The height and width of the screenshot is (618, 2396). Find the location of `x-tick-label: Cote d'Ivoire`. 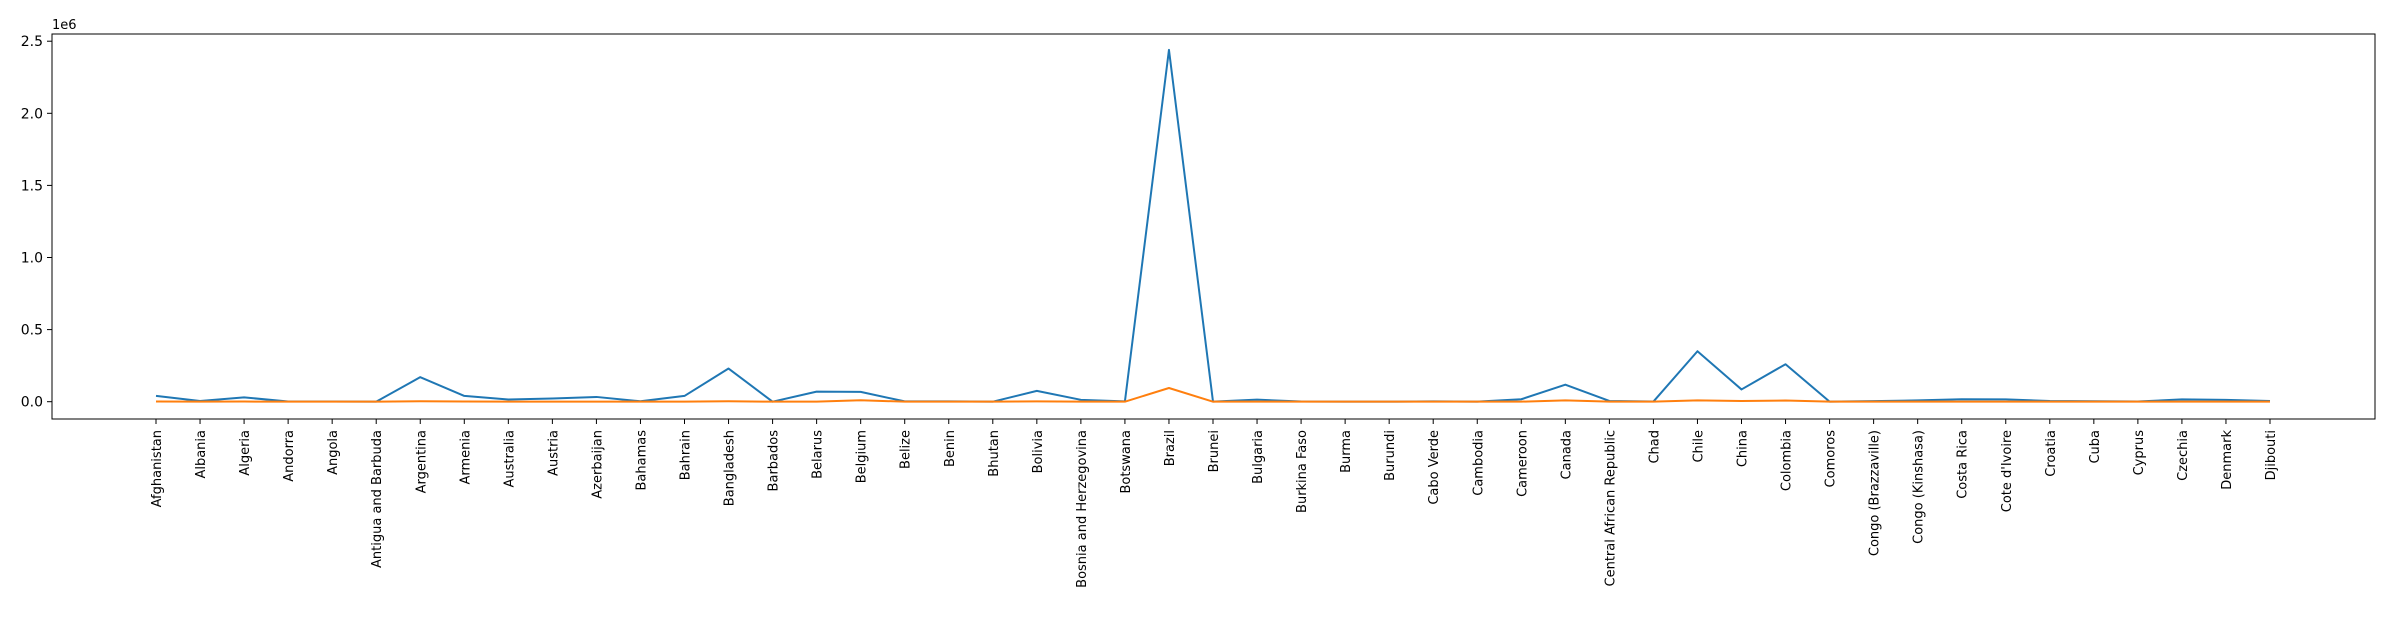

x-tick-label: Cote d'Ivoire is located at coordinates (2007, 471).